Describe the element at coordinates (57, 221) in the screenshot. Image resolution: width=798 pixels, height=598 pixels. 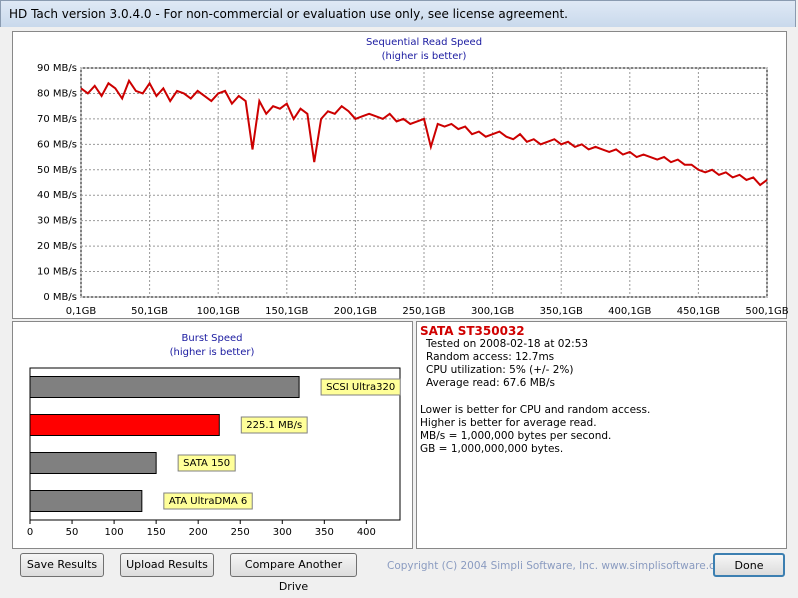
I see `y-tick-label: 30 MB/s` at that location.